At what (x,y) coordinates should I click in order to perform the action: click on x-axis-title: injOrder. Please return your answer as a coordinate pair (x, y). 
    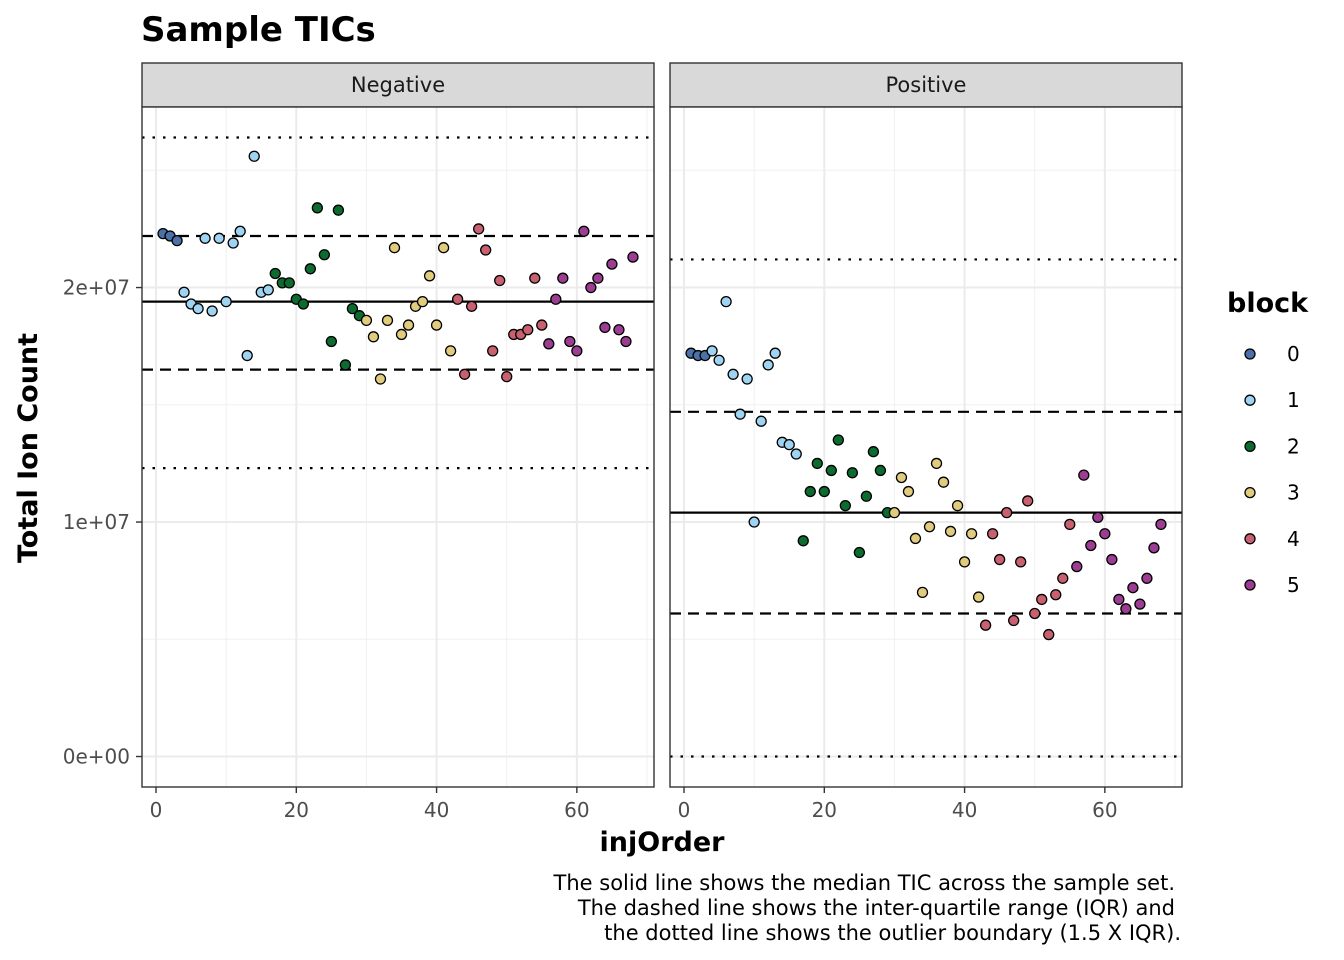
    Looking at the image, I should click on (663, 842).